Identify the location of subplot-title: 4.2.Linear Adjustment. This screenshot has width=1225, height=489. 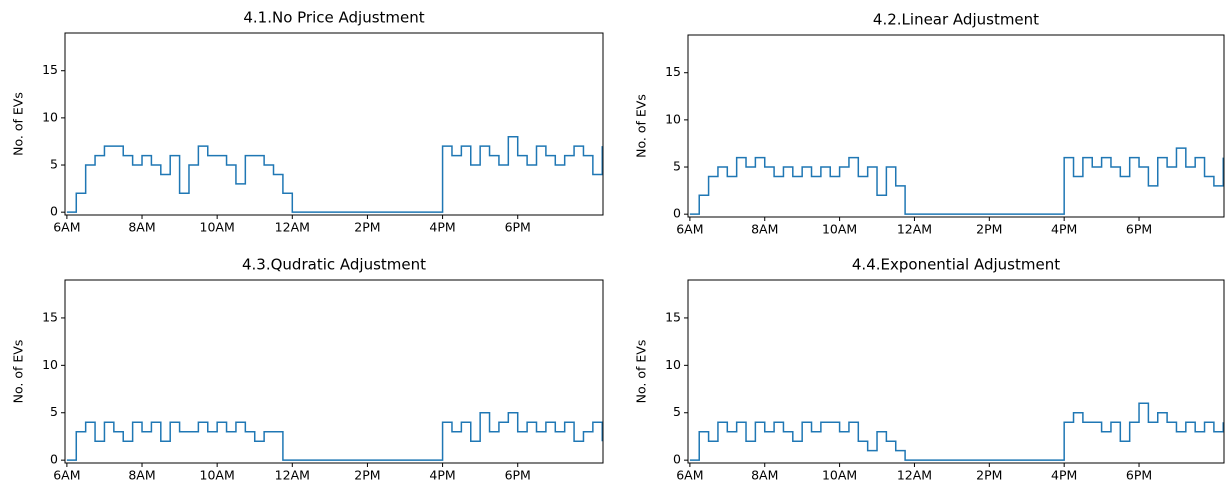
(956, 20).